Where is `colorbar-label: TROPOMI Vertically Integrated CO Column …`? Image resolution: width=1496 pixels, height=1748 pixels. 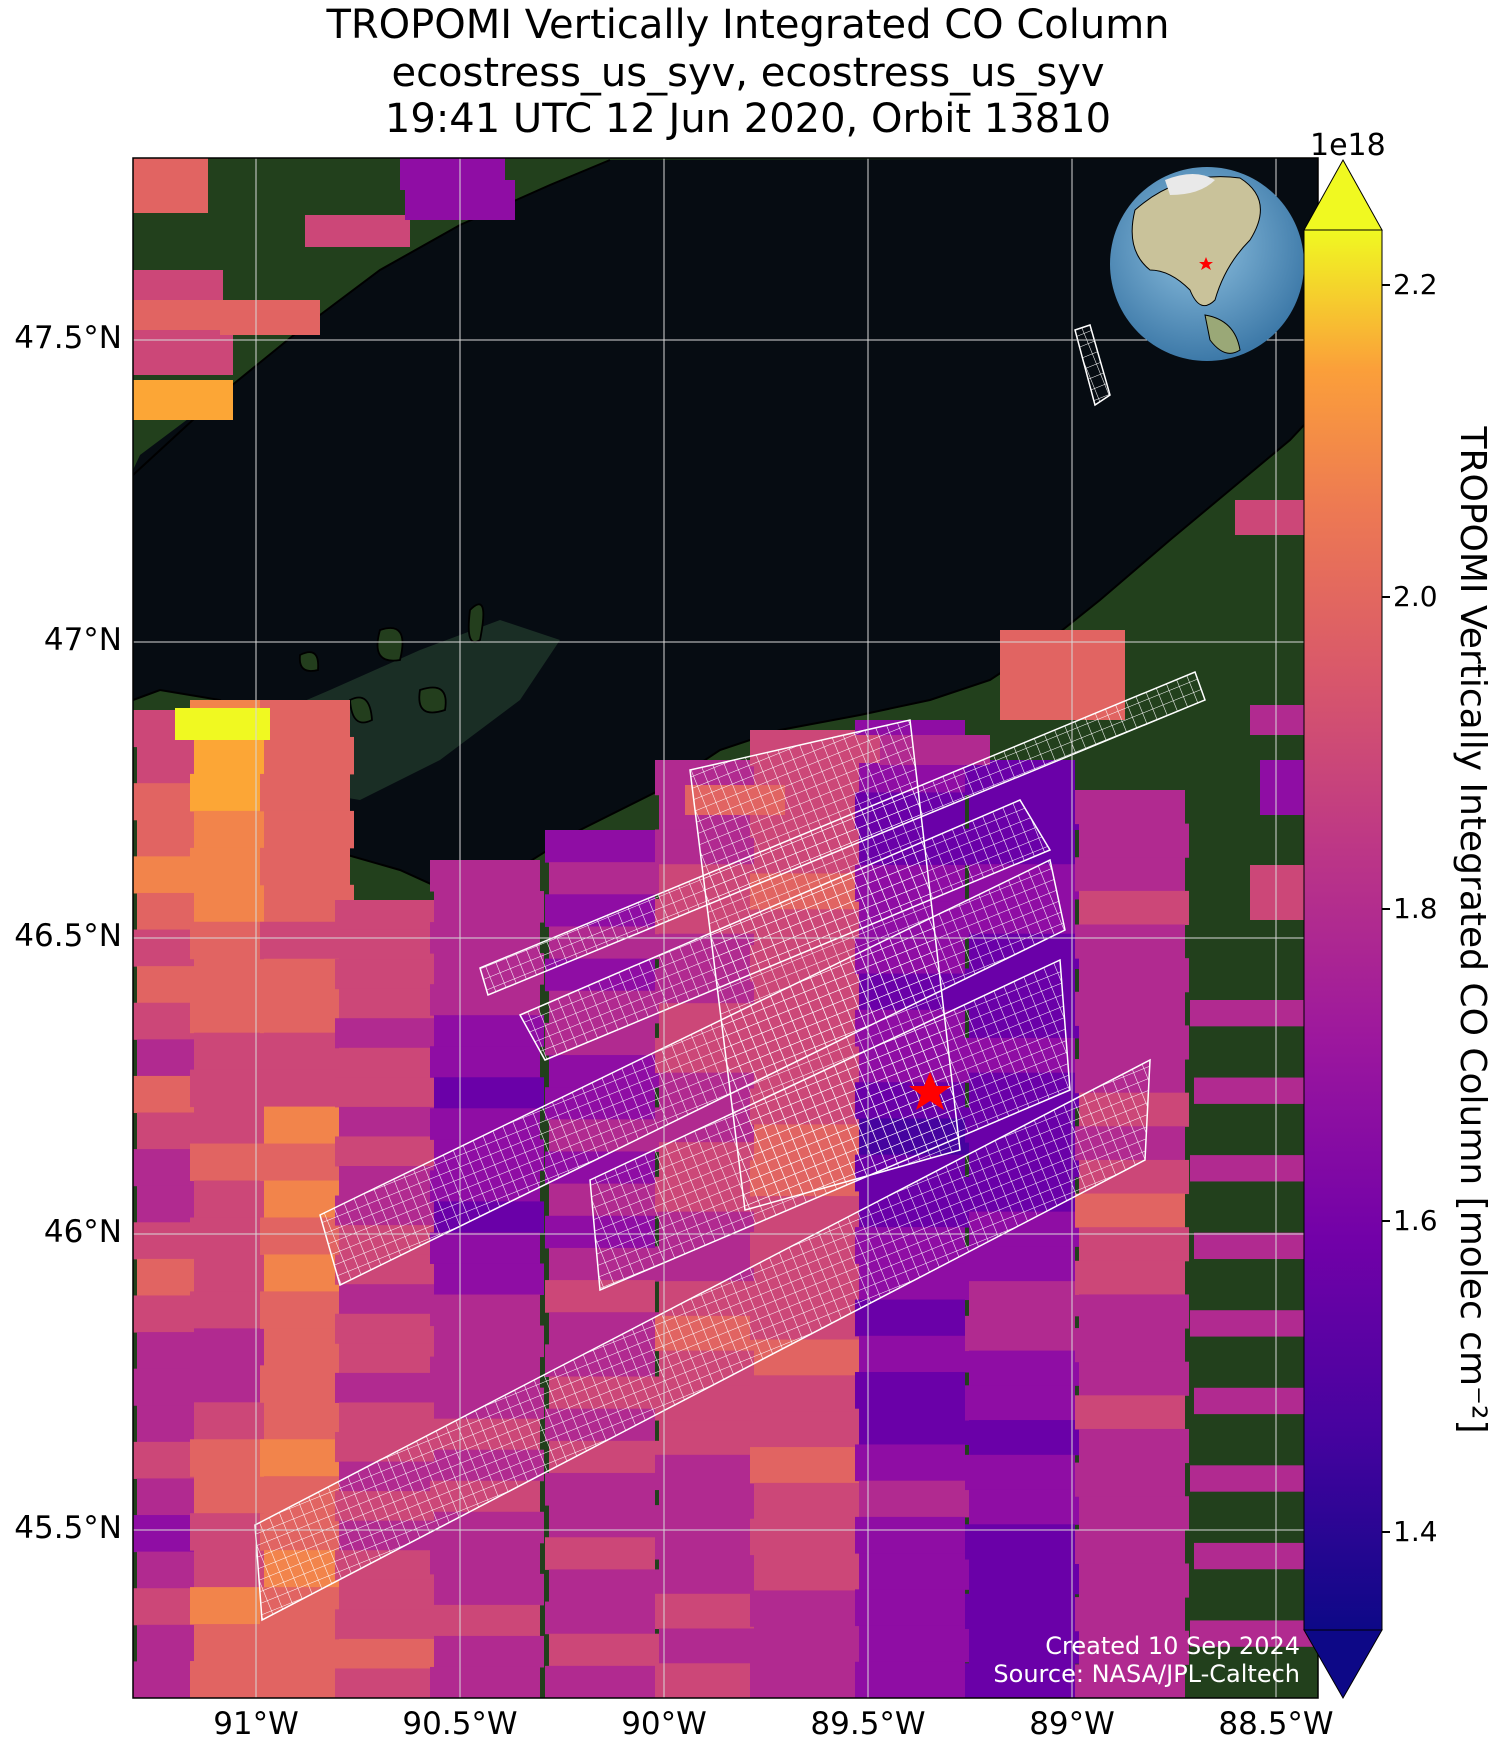
colorbar-label: TROPOMI Vertically Integrated CO Column … is located at coordinates (1472, 930).